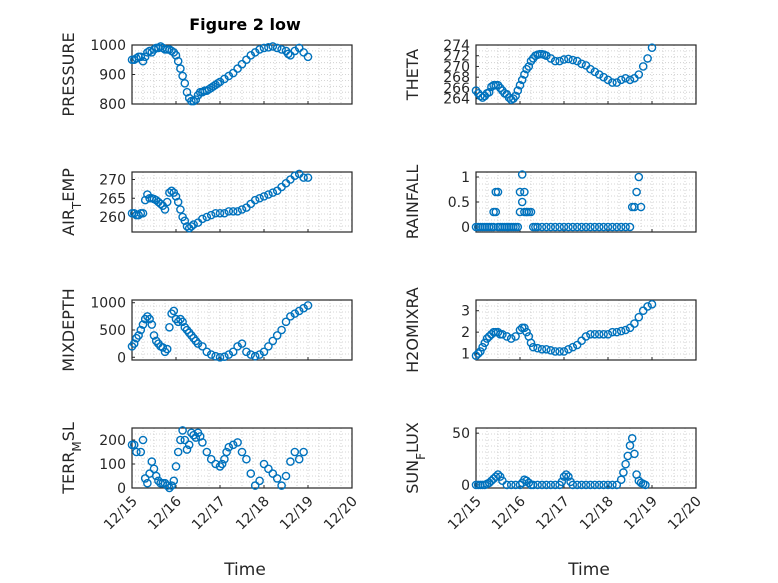 The width and height of the screenshot is (778, 583). Describe the element at coordinates (456, 57) in the screenshot. I see `y-tick-label: 272` at that location.